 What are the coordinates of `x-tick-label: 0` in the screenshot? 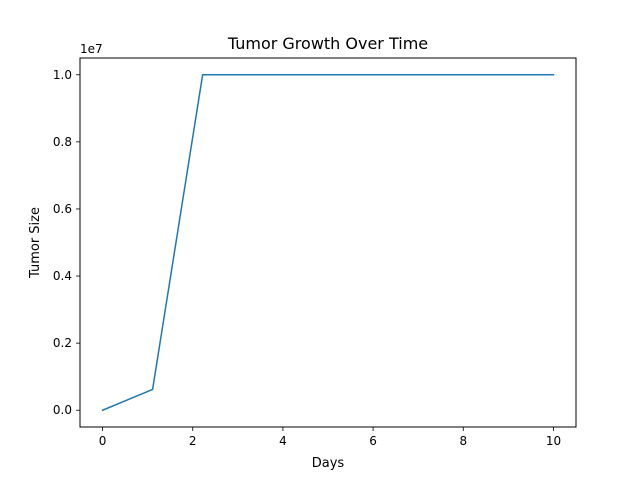 It's located at (103, 441).